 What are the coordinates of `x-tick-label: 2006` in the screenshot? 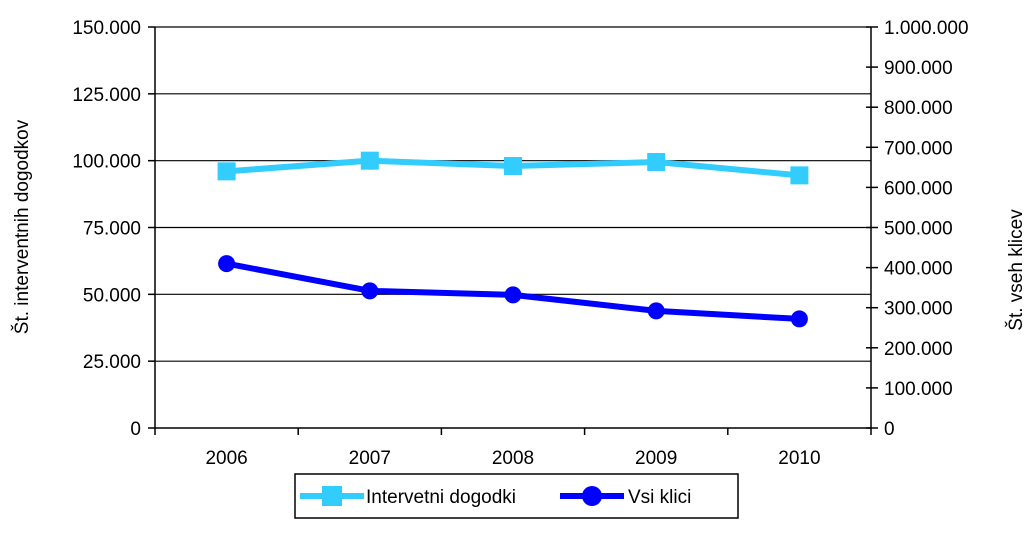 It's located at (226, 458).